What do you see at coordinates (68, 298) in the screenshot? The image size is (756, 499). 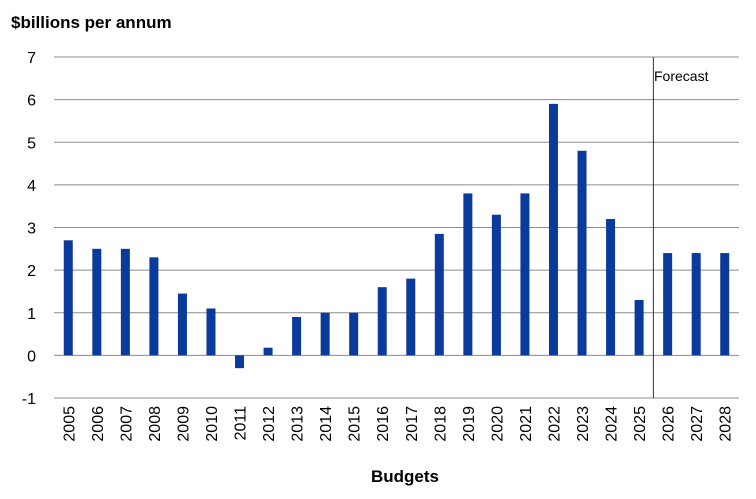 I see `bar-2005` at bounding box center [68, 298].